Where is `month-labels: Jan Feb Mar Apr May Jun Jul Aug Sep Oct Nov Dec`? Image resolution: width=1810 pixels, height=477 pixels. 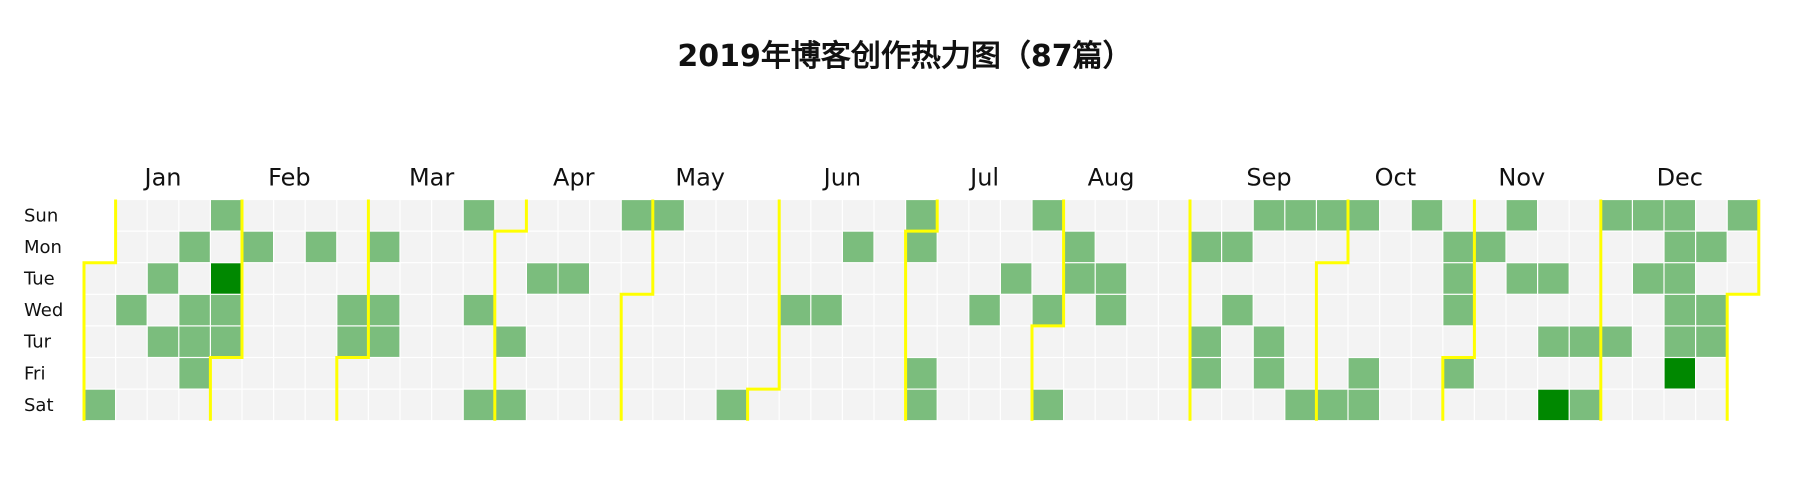 month-labels: Jan Feb Mar Apr May Jun Jul Aug Sep Oct Nov Dec is located at coordinates (923, 178).